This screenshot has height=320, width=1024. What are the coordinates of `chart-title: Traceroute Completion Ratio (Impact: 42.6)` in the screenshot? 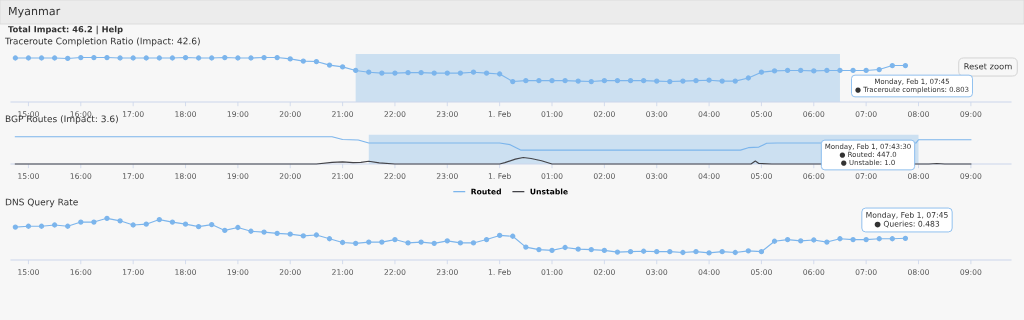 It's located at (102, 42).